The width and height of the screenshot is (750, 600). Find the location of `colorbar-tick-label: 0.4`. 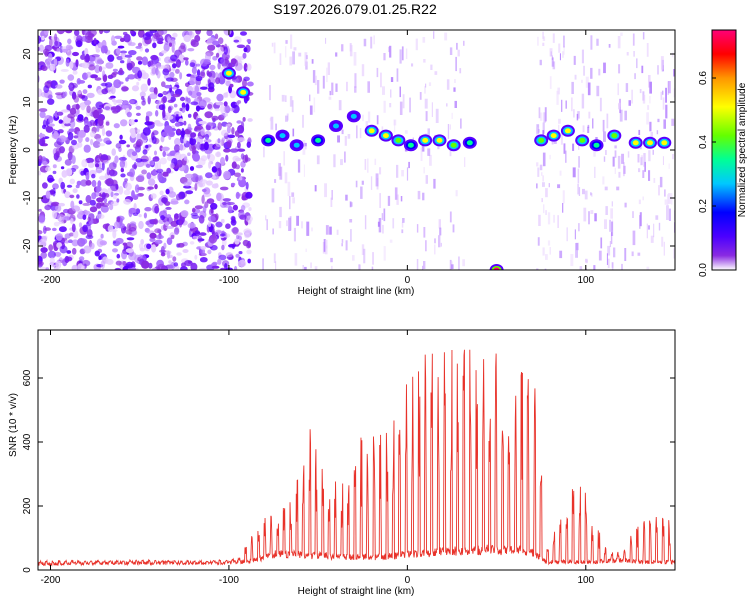

colorbar-tick-label: 0.4 is located at coordinates (703, 142).